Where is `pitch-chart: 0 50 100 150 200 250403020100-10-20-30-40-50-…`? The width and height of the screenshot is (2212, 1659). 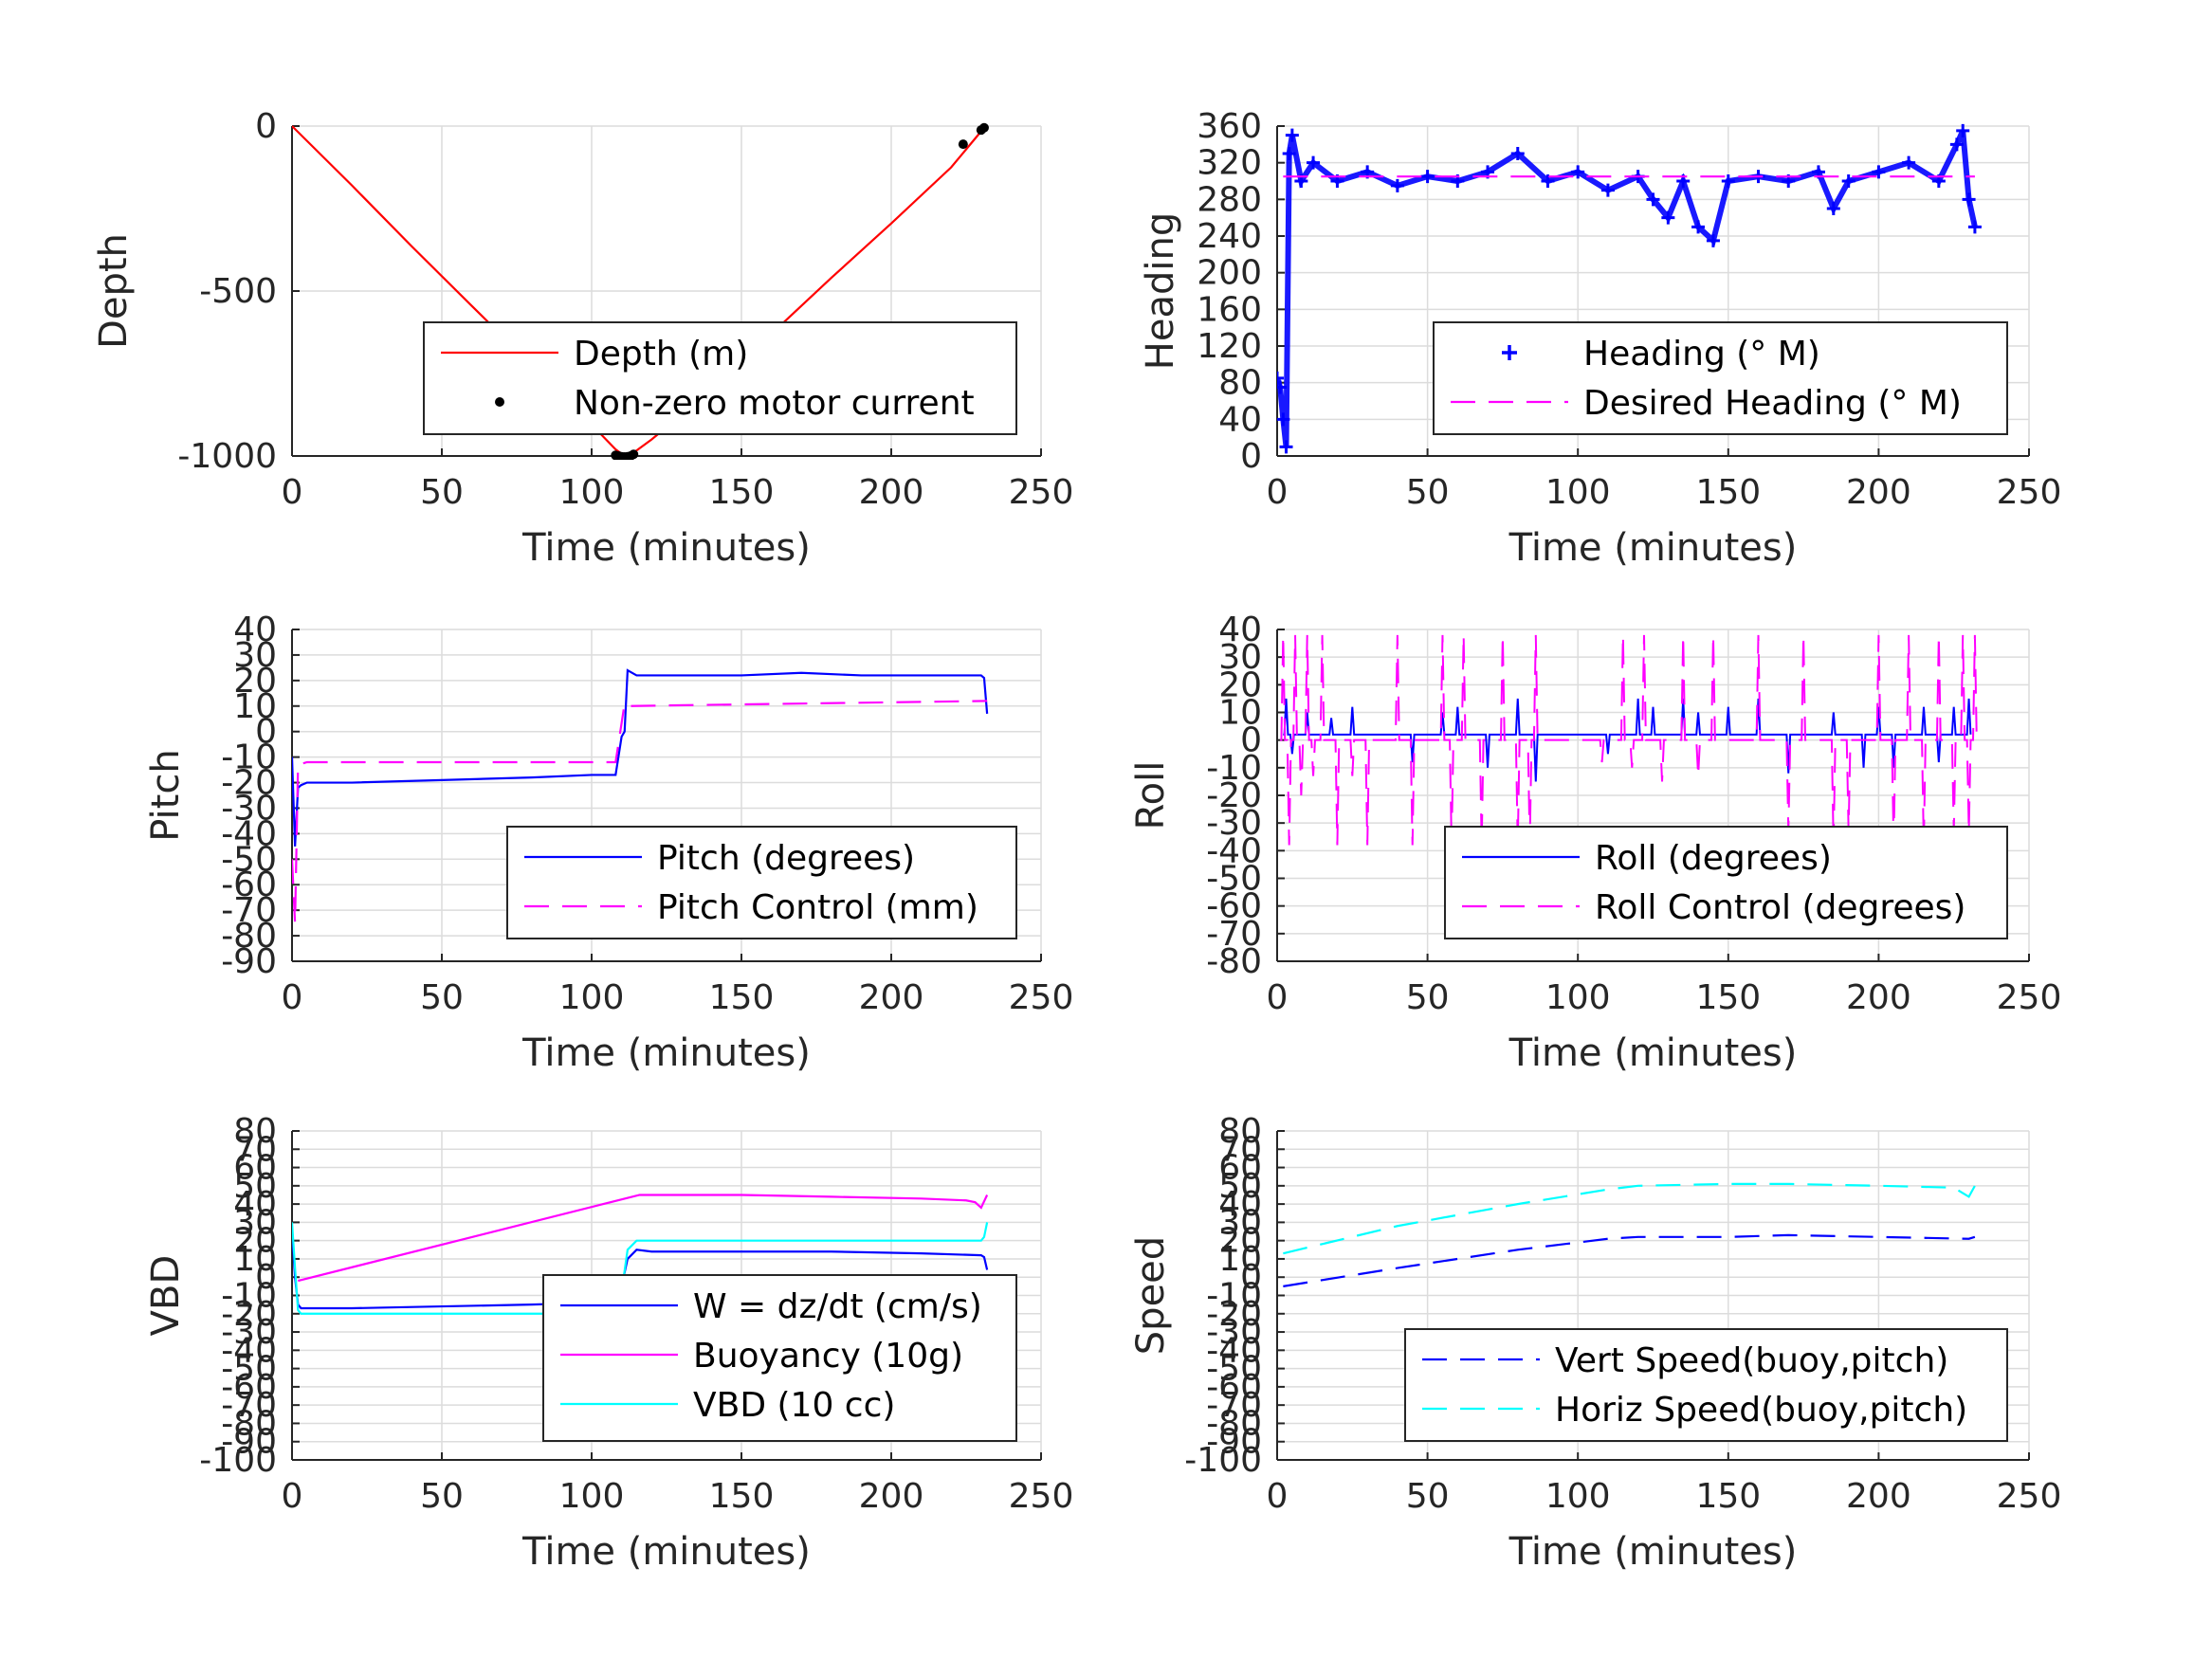
pitch-chart: 0 50 100 150 200 250403020100-10-20-30-40-50-… is located at coordinates (608, 843).